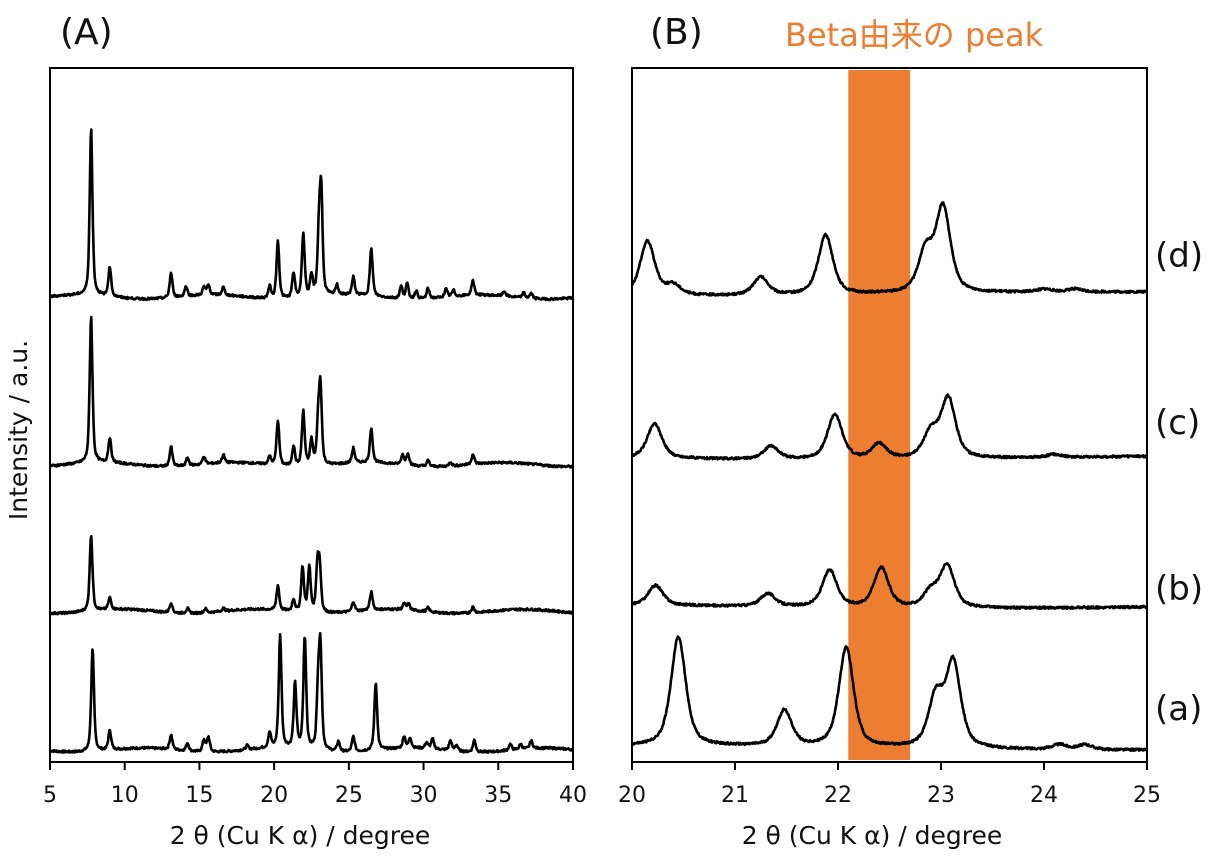  I want to click on beta-peak-highlight, so click(879, 415).